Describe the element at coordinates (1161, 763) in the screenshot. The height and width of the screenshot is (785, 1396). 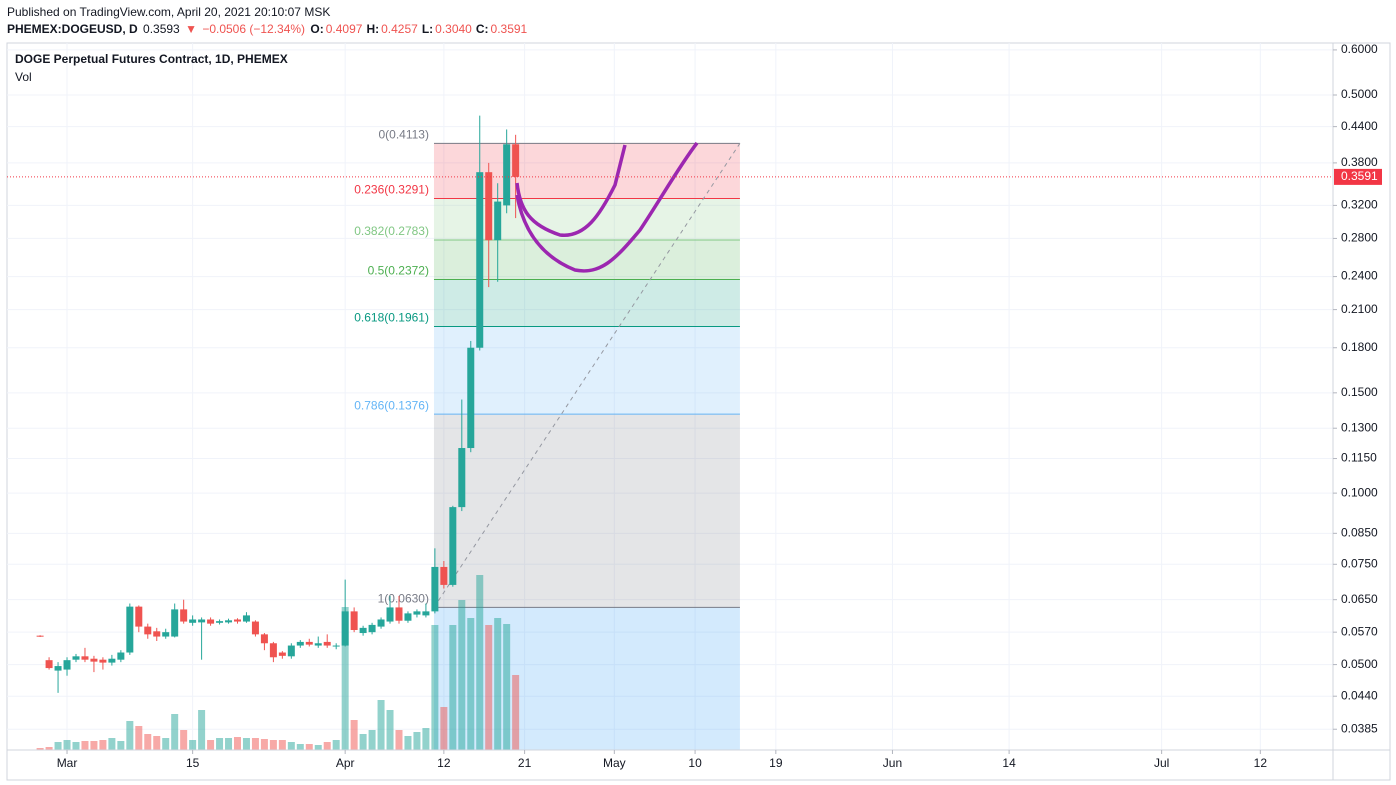
I see `x-tick-label: Jul` at that location.